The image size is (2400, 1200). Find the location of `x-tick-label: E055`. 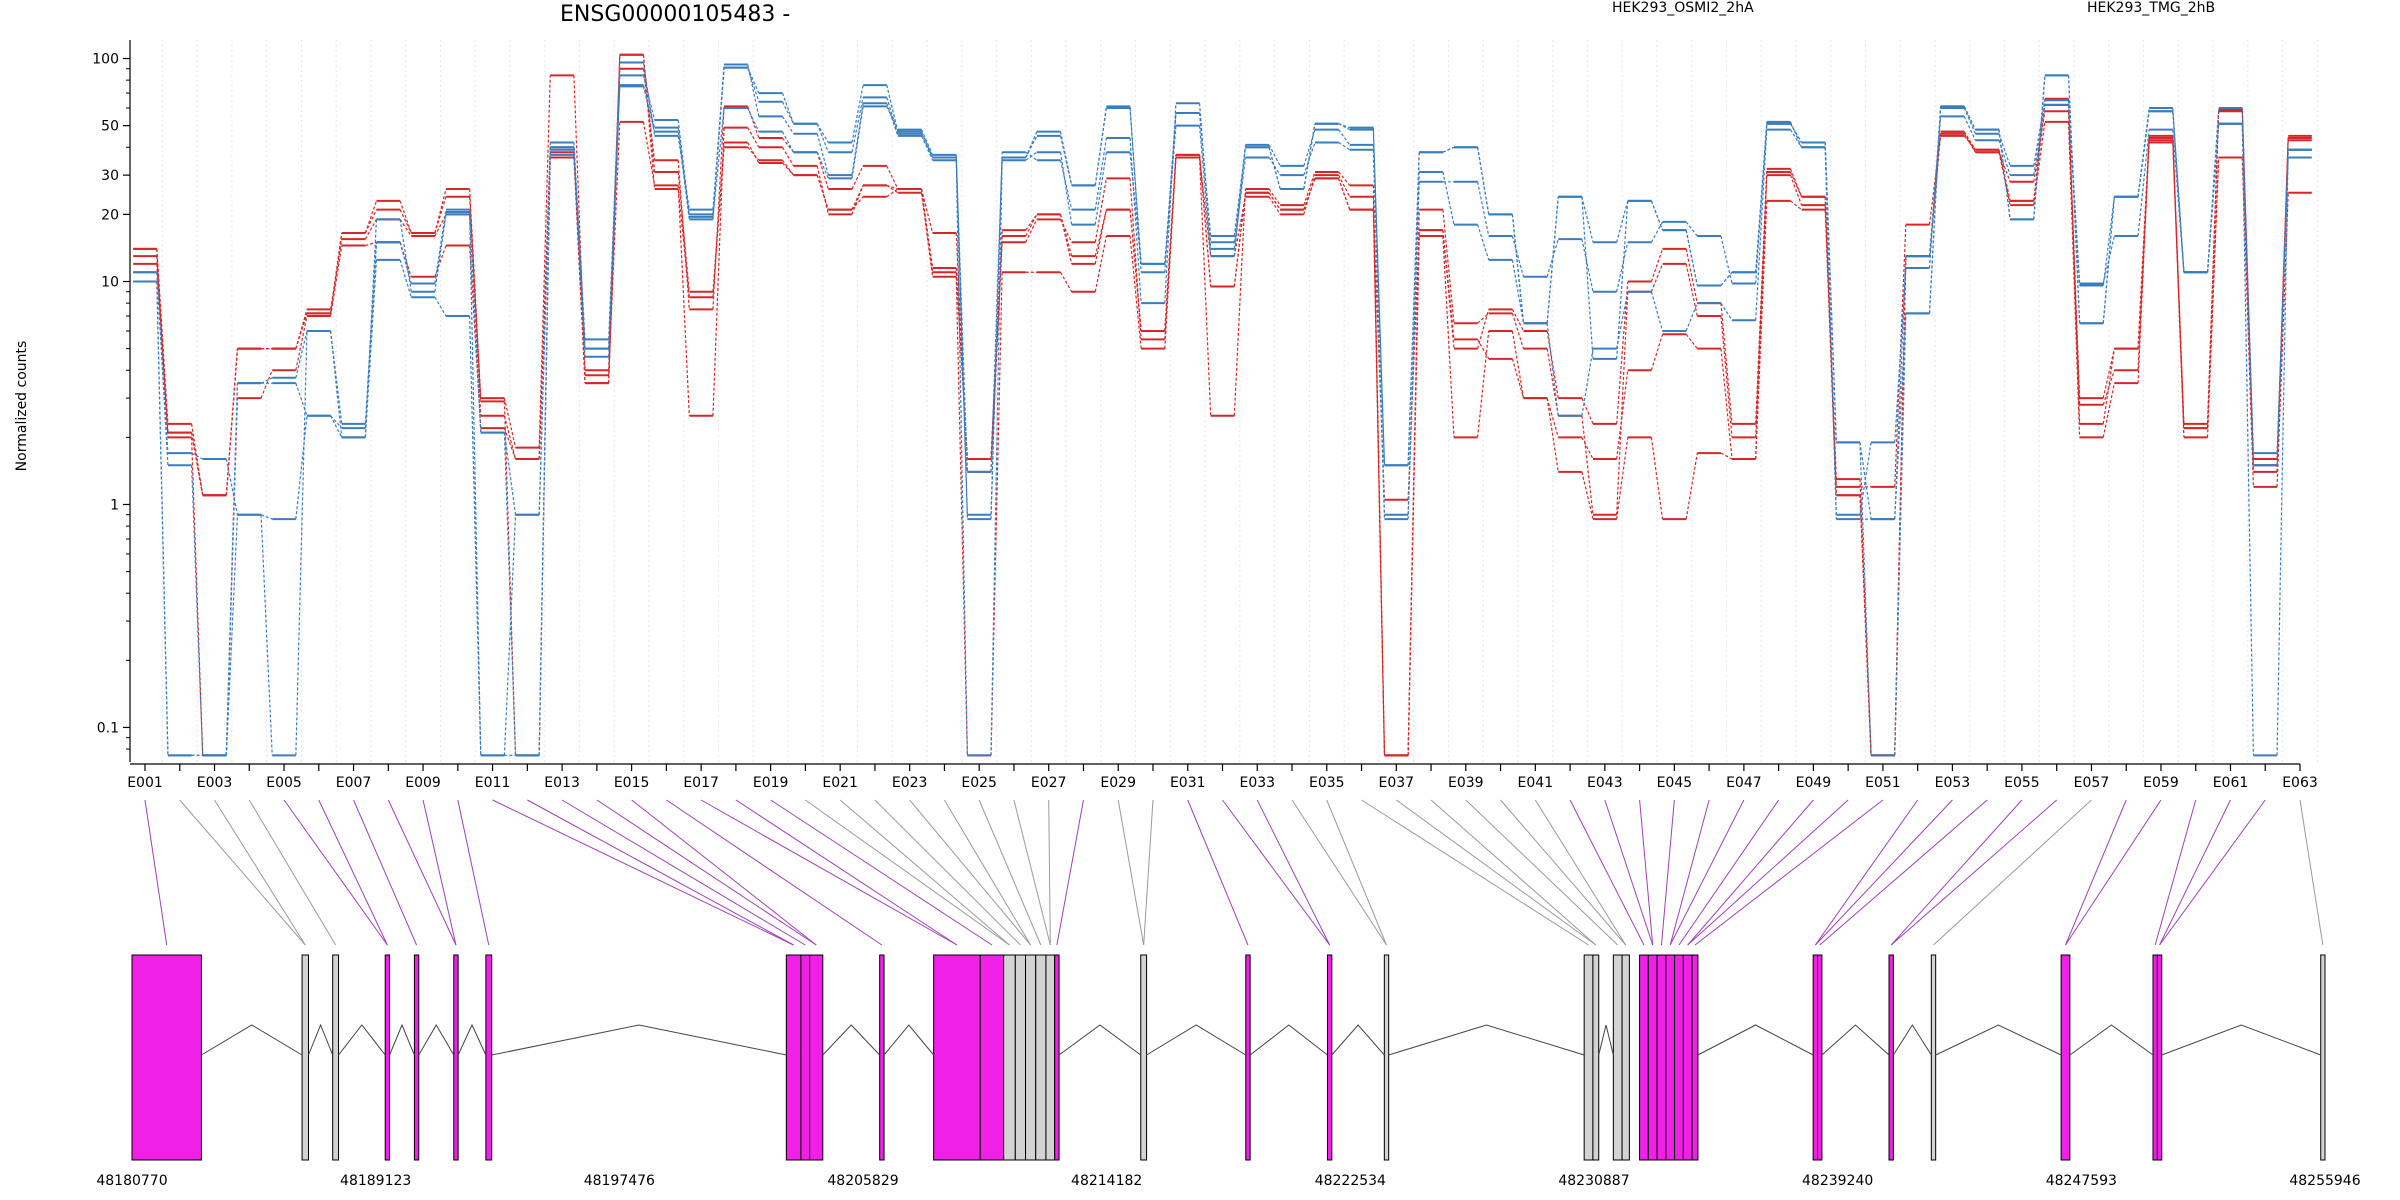

x-tick-label: E055 is located at coordinates (2022, 783).